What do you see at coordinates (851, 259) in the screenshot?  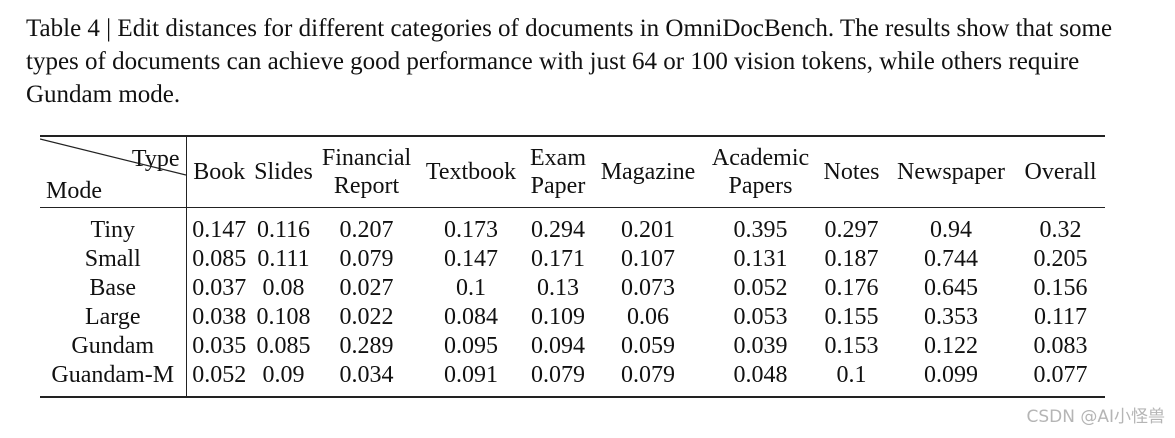 I see `cell: 0.187` at bounding box center [851, 259].